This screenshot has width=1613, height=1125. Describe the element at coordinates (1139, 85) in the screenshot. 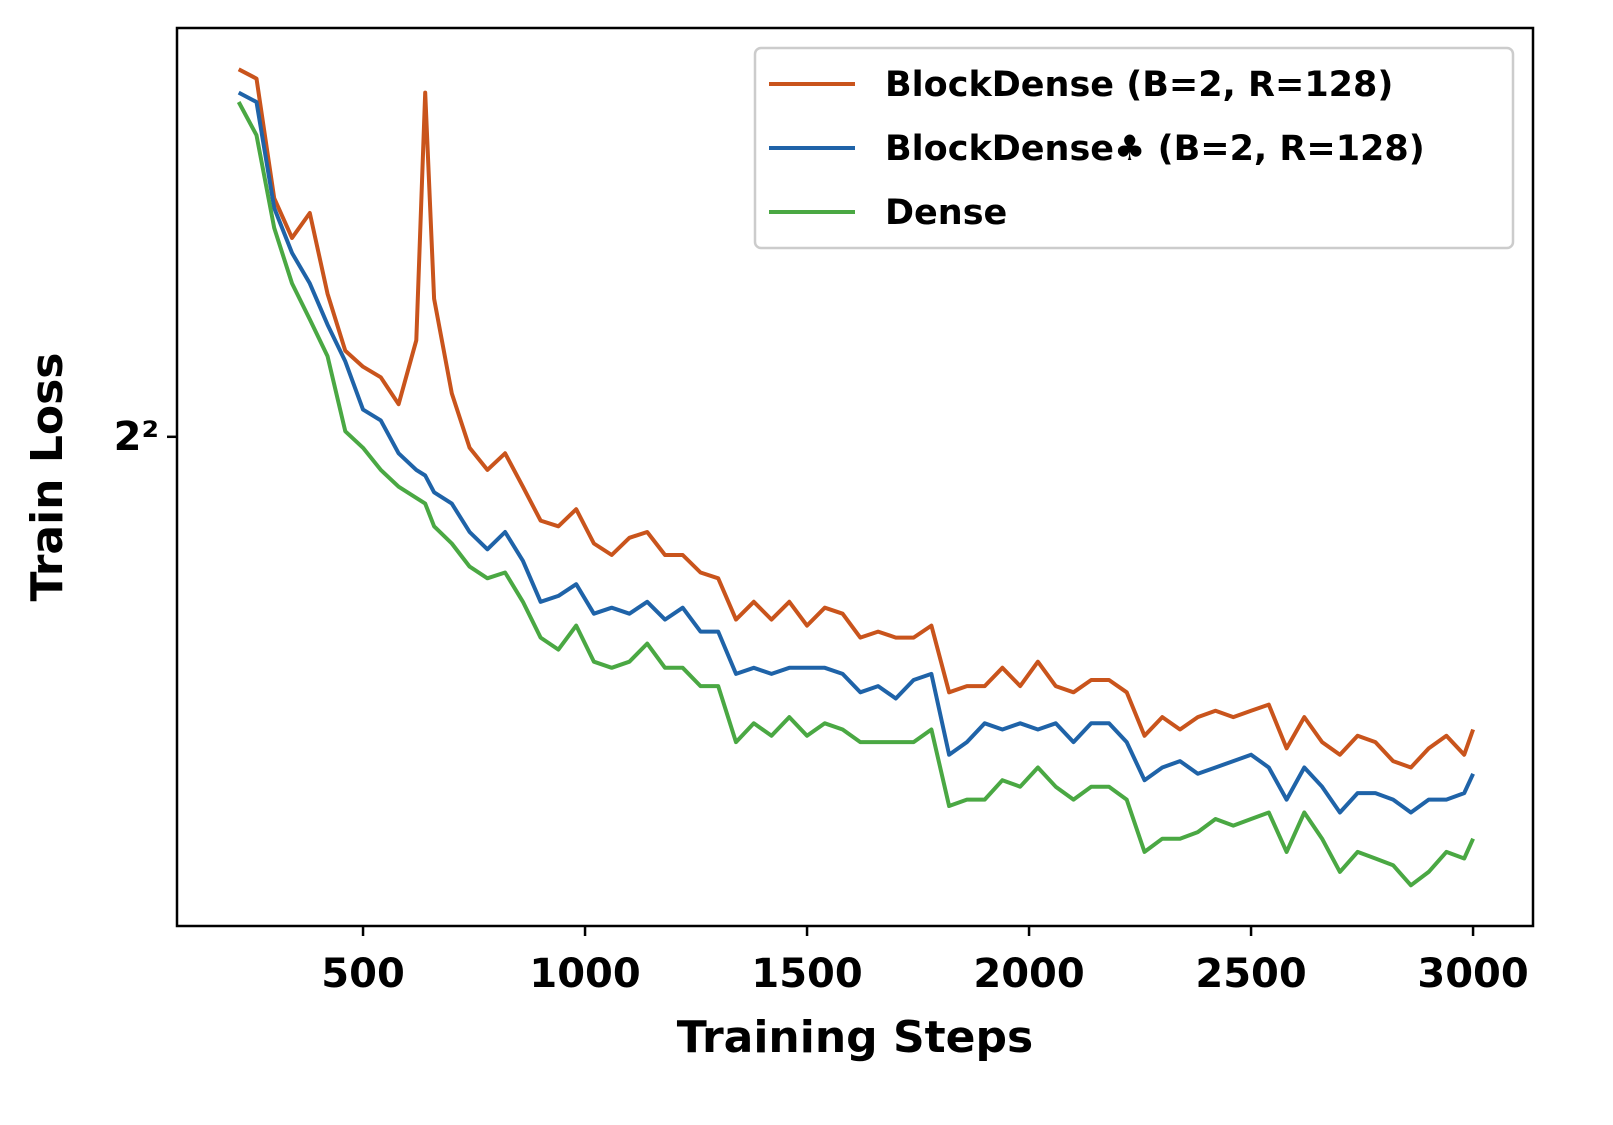

I see `legend-label: BlockDense (B=2, R=128)` at that location.